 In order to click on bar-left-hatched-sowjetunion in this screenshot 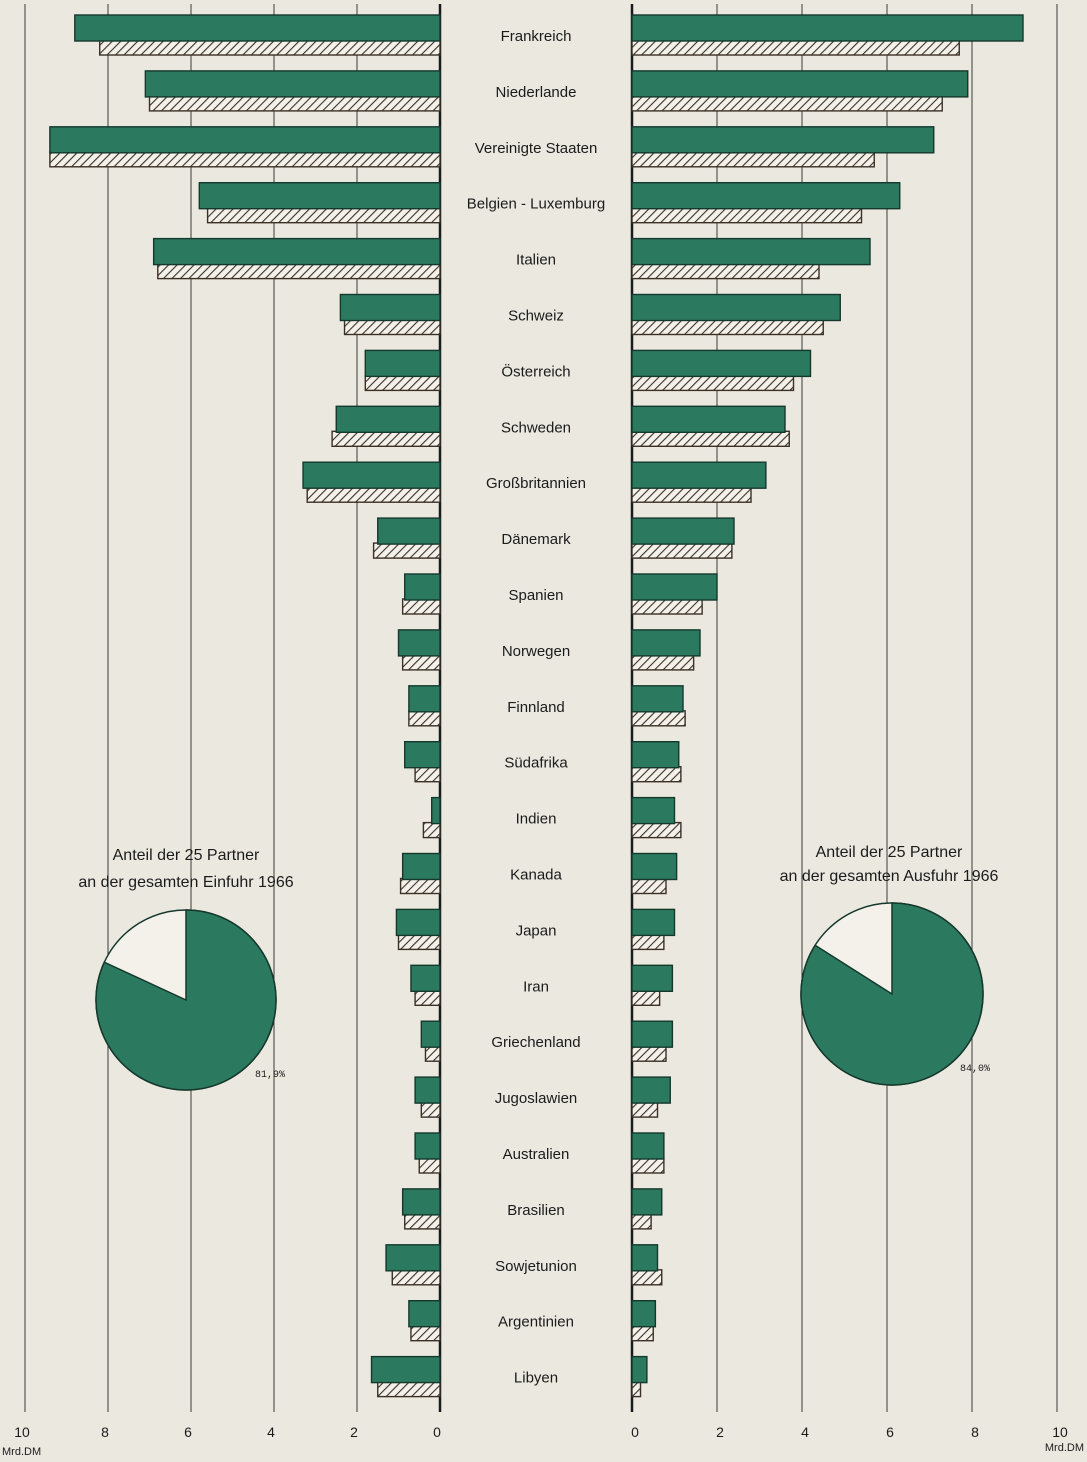, I will do `click(416, 1277)`.